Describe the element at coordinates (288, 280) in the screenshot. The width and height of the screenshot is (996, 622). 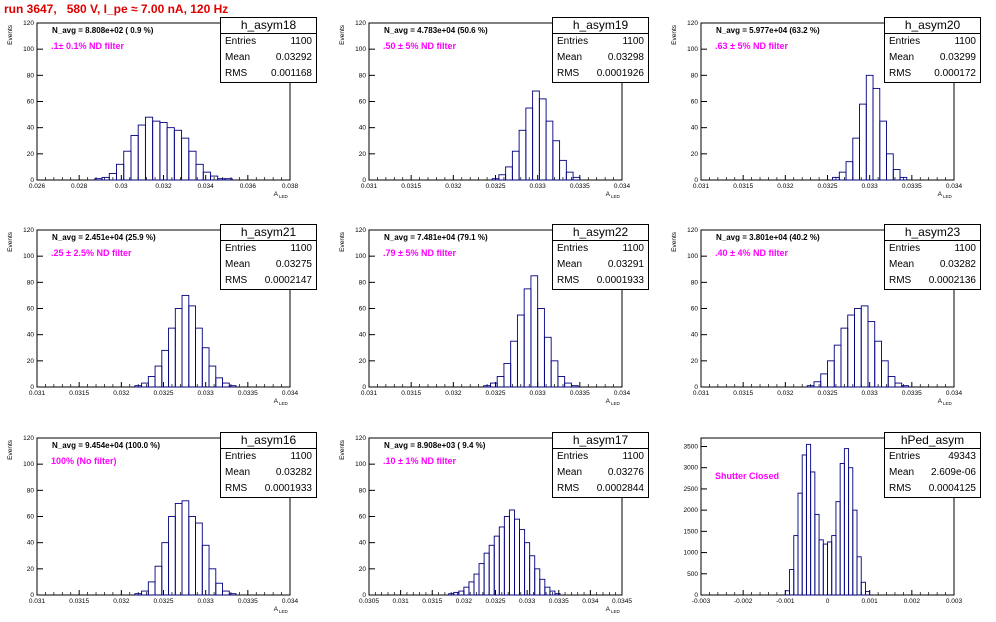
I see `stat-value: 0.0002147` at that location.